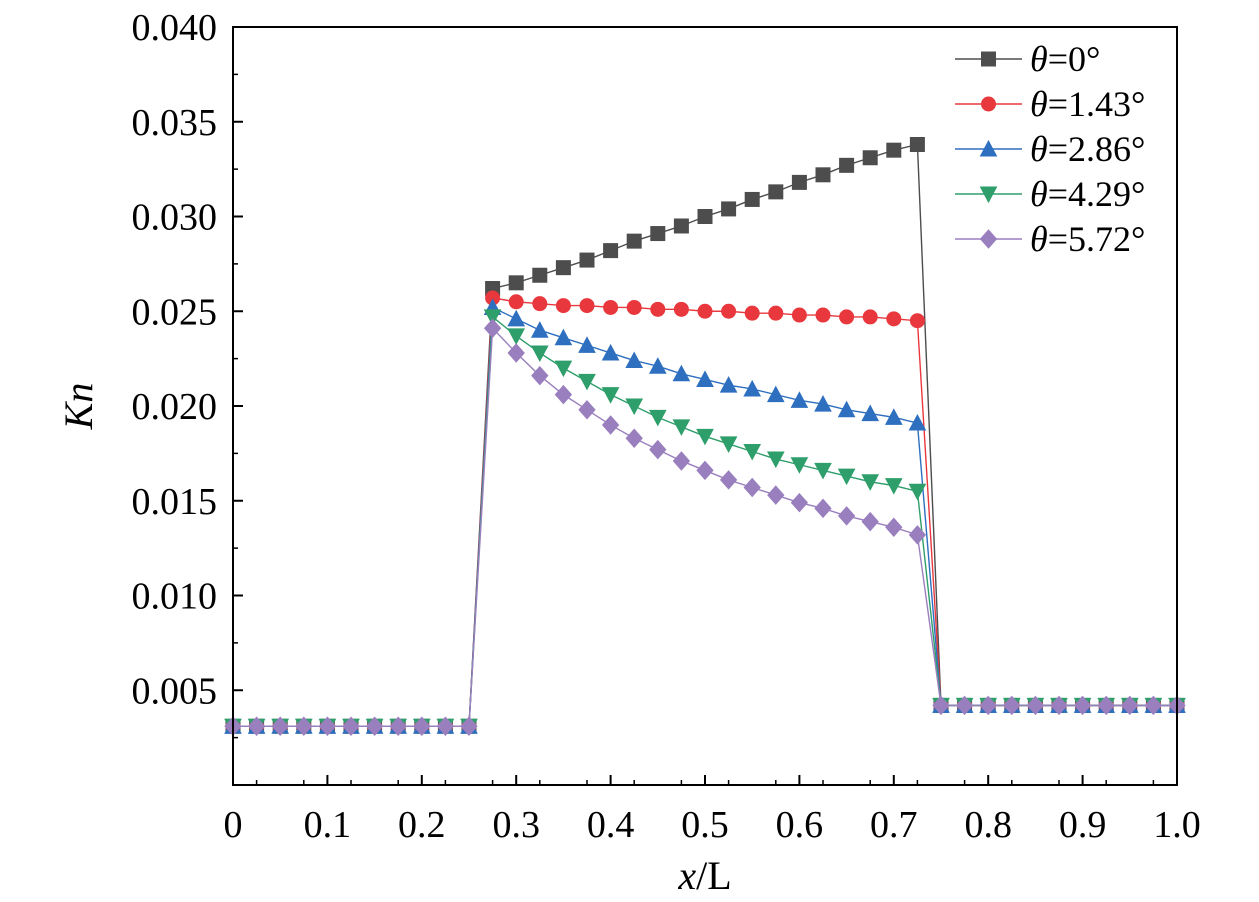 The height and width of the screenshot is (902, 1259). Describe the element at coordinates (714, 875) in the screenshot. I see `x-axis-title-rest: /L` at that location.